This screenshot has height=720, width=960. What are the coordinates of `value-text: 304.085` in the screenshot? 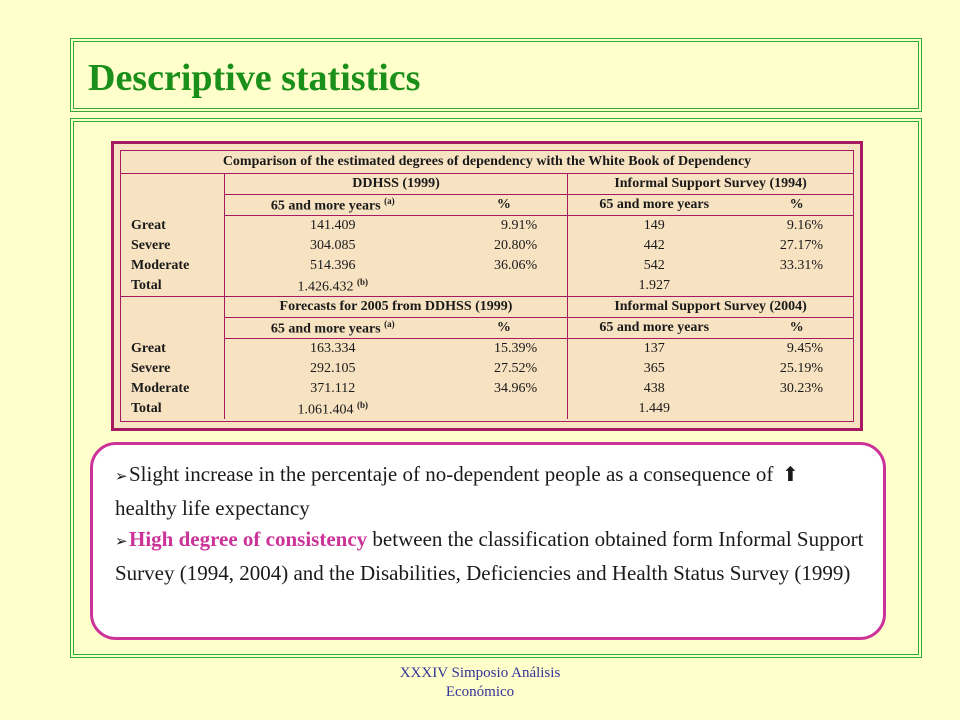 It's located at (332, 245).